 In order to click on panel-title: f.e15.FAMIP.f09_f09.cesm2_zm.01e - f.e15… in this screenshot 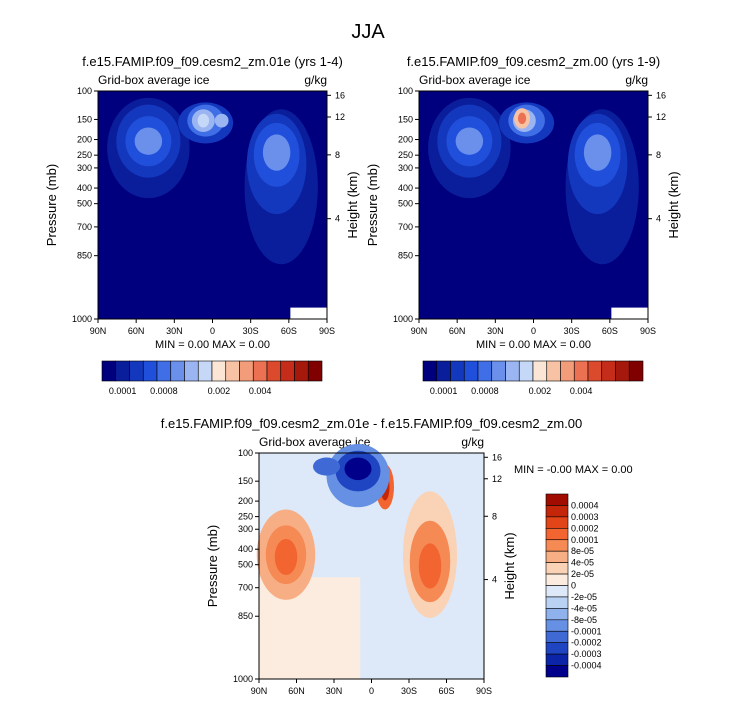, I will do `click(372, 423)`.